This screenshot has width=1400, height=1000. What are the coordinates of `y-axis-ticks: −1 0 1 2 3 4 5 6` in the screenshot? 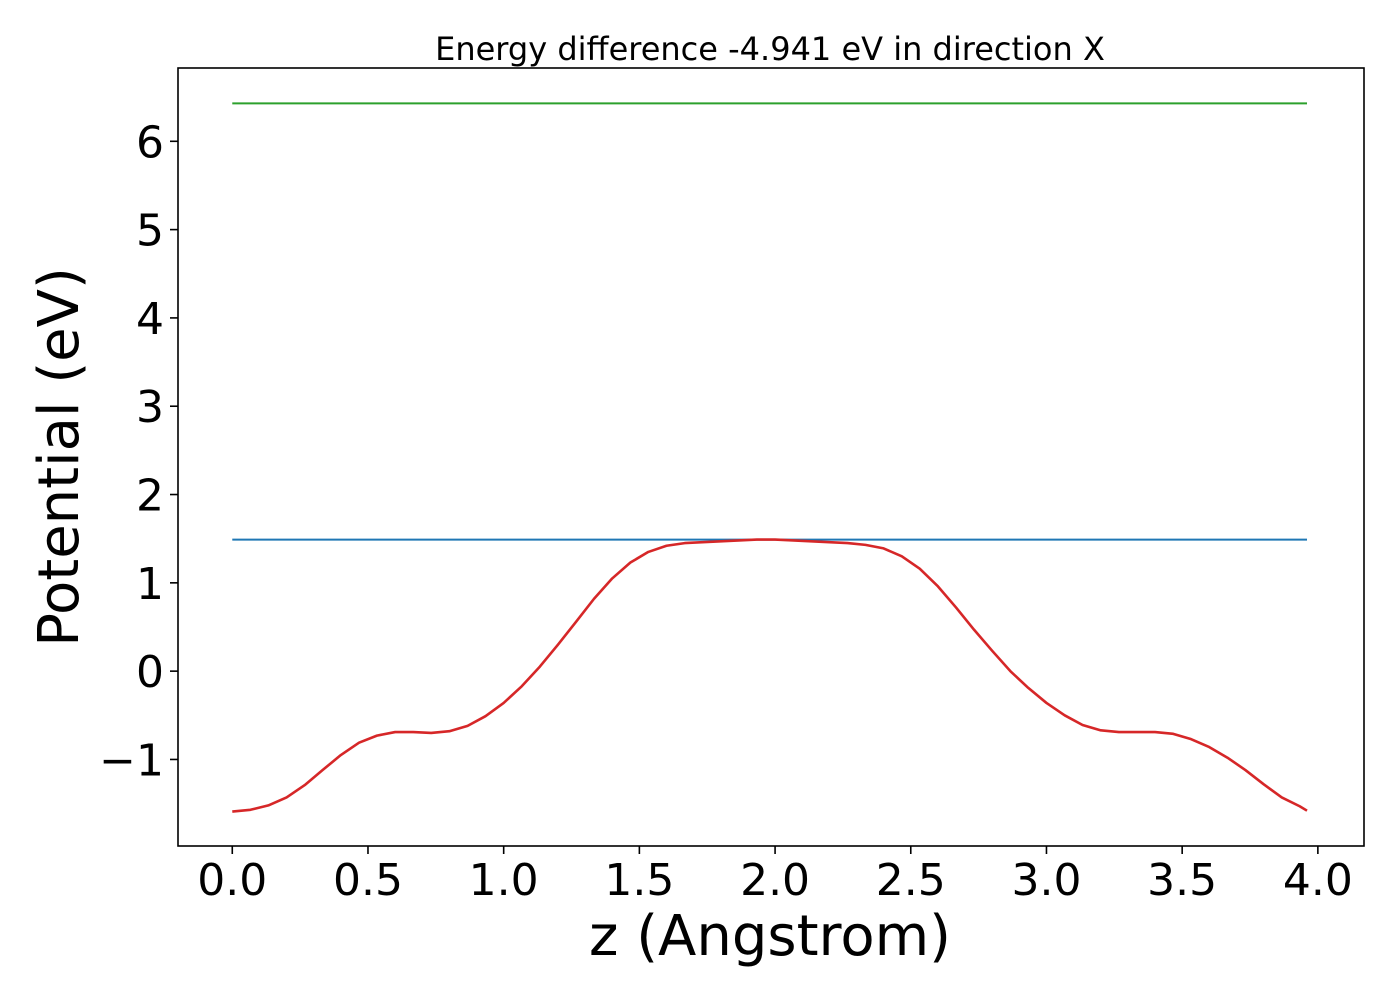 It's located at (138, 451).